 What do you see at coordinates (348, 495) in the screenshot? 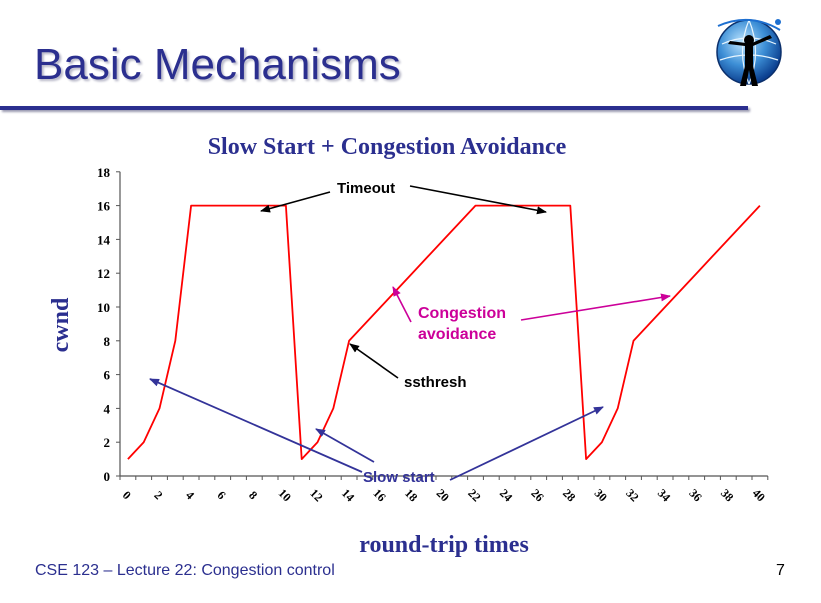
I see `x-tick-label: 14` at bounding box center [348, 495].